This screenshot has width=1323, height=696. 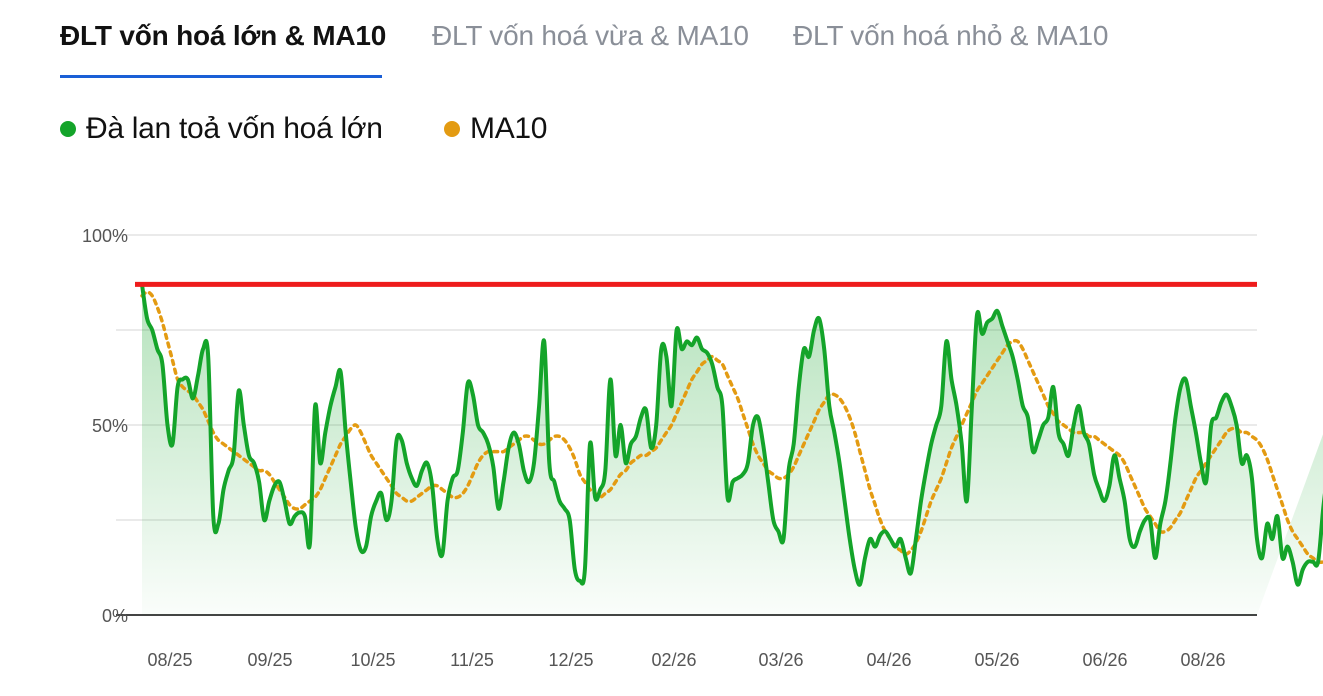 What do you see at coordinates (560, 134) in the screenshot?
I see `chart-legend: Đà lan toả vốn hoá lớn MA10` at bounding box center [560, 134].